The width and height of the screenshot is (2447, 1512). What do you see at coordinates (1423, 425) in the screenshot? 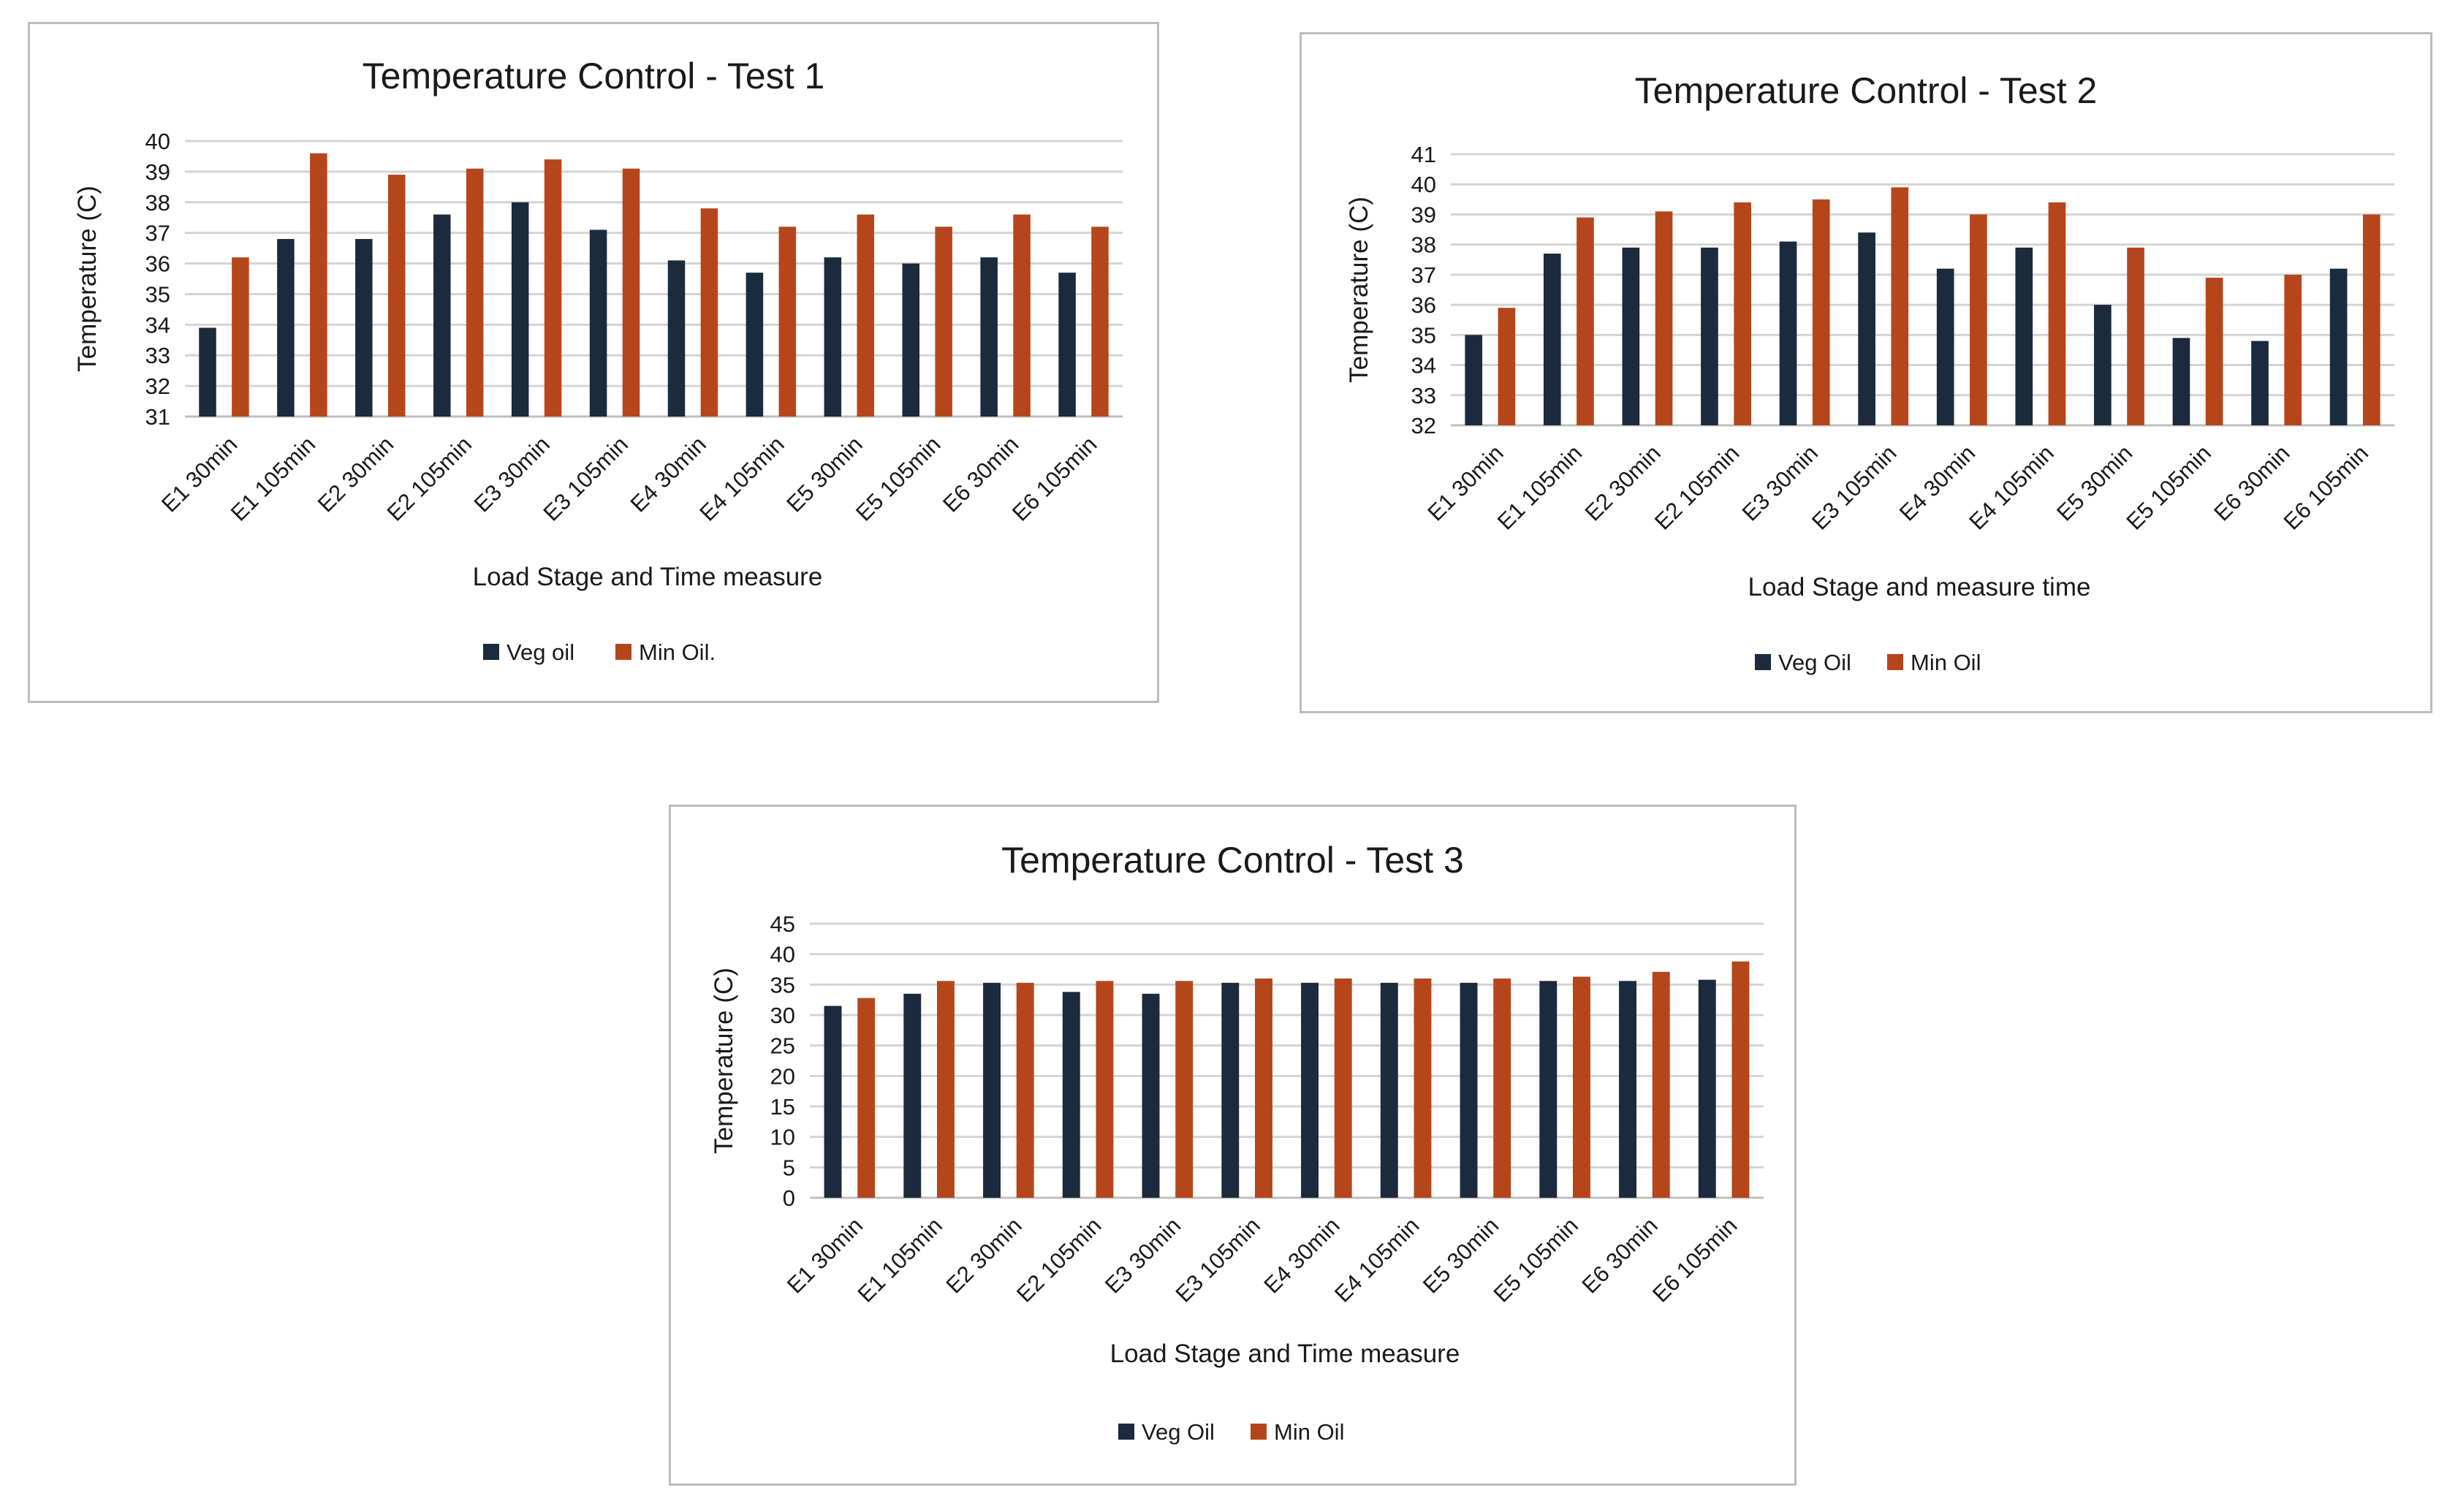
I see `y-tick-label: 32` at bounding box center [1423, 425].